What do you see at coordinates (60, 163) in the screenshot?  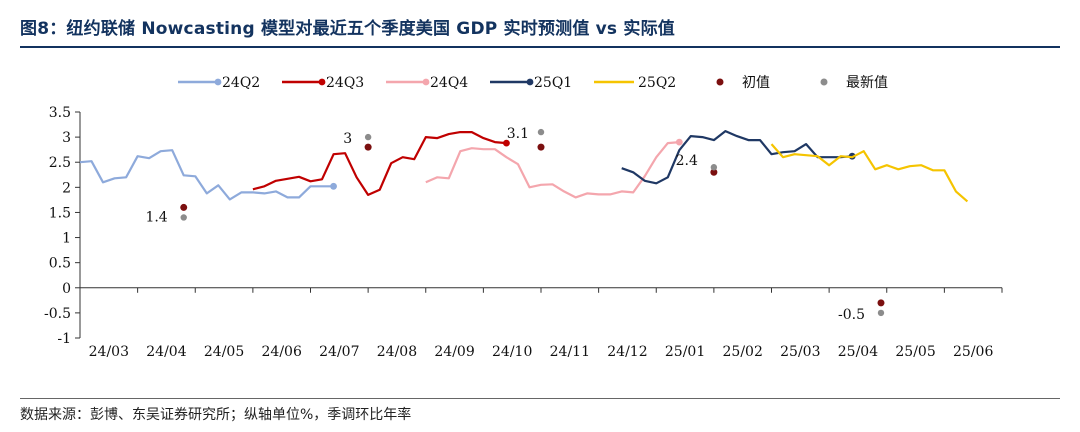 I see `y-tick-label: 2.5` at bounding box center [60, 163].